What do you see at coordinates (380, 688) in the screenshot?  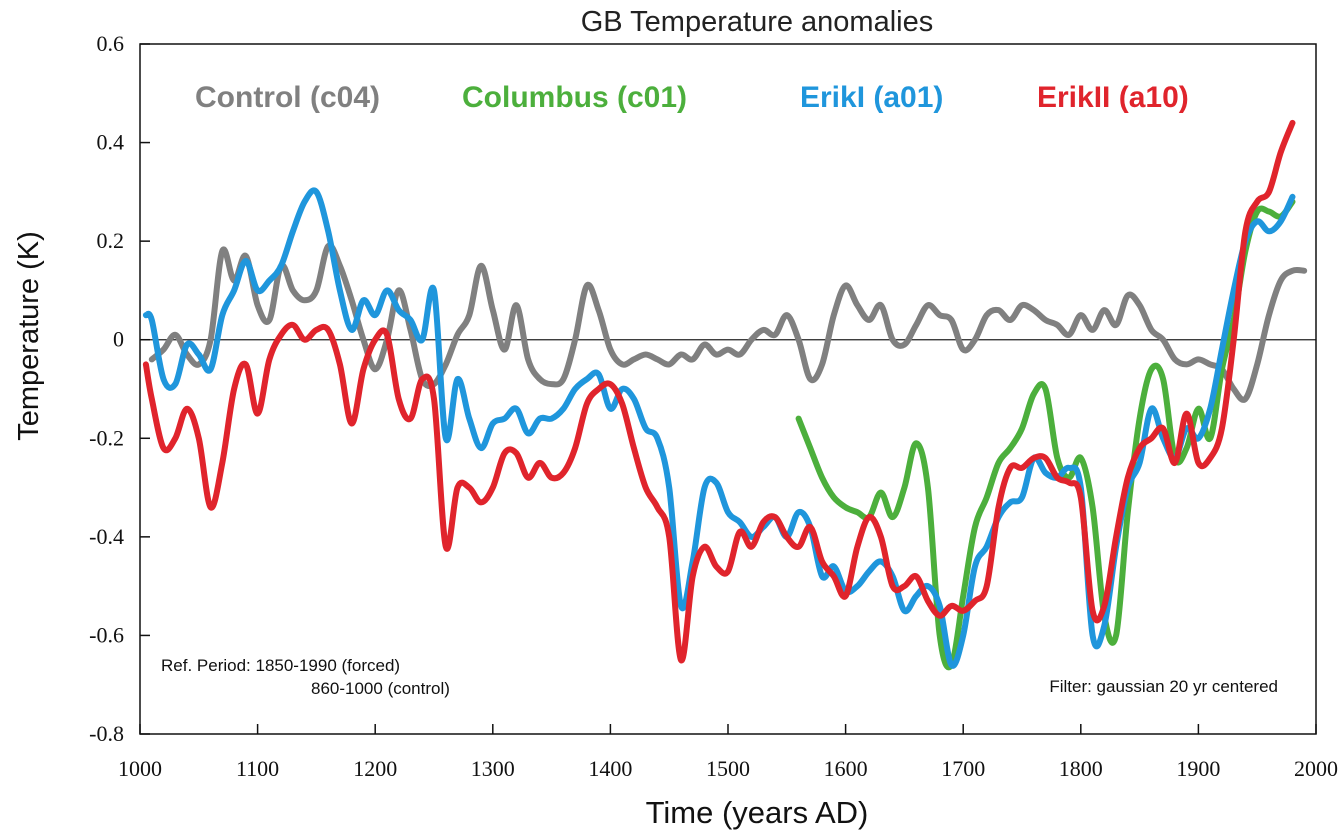 I see `control-period-annotation: 860-1000 (control)` at bounding box center [380, 688].